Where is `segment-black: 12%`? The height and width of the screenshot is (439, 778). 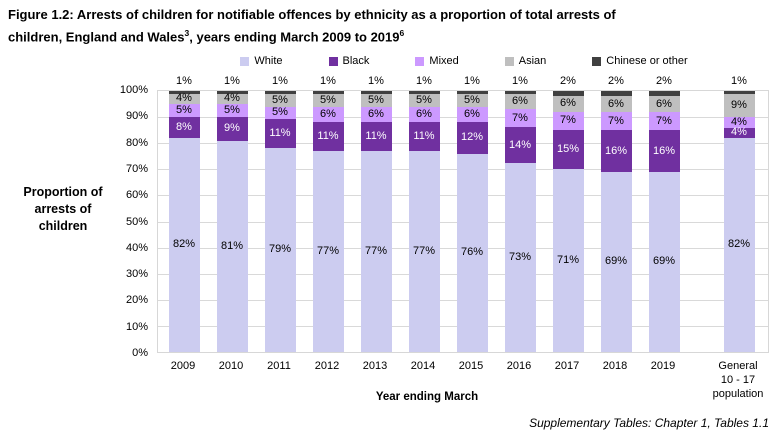
segment-black: 12% is located at coordinates (472, 138).